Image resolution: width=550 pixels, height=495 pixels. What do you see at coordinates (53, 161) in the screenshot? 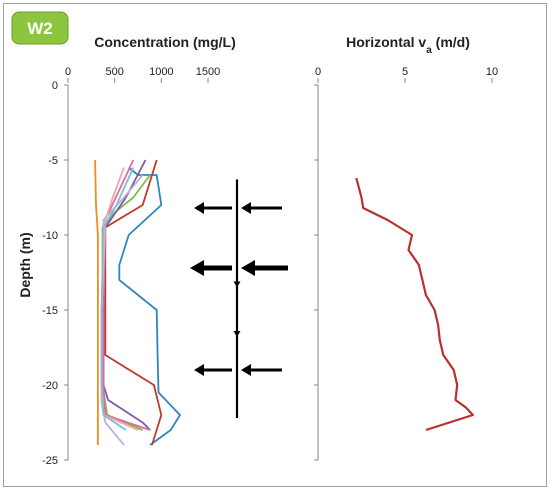
I see `left-y-tick-label: -5` at bounding box center [53, 161].